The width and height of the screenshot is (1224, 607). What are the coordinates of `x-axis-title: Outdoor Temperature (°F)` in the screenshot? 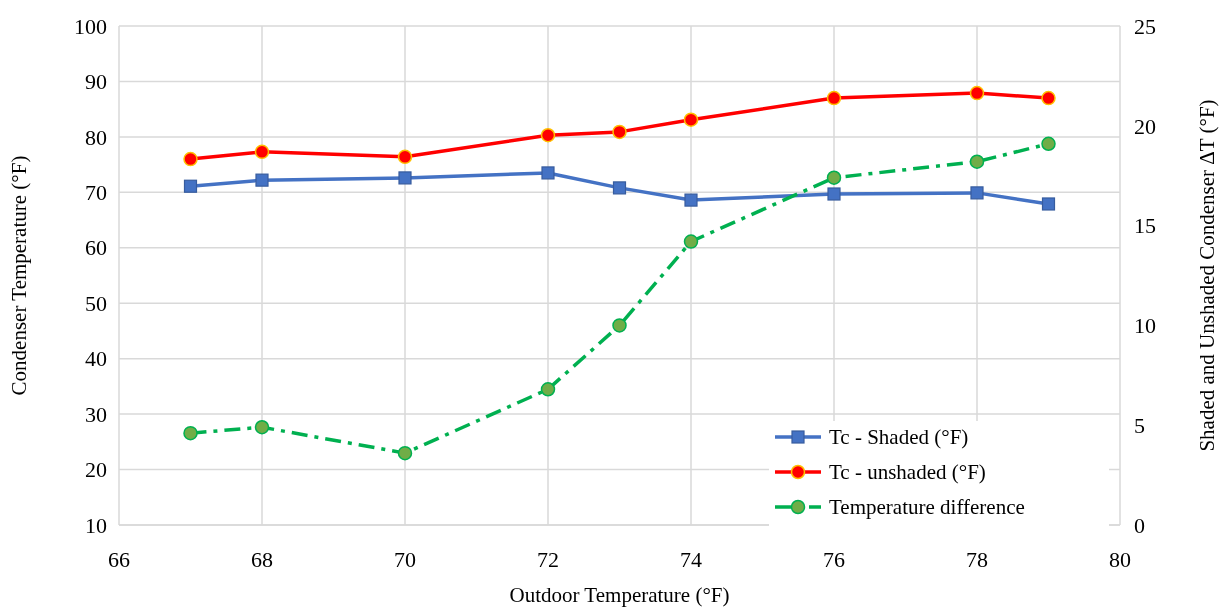 It's located at (619, 595).